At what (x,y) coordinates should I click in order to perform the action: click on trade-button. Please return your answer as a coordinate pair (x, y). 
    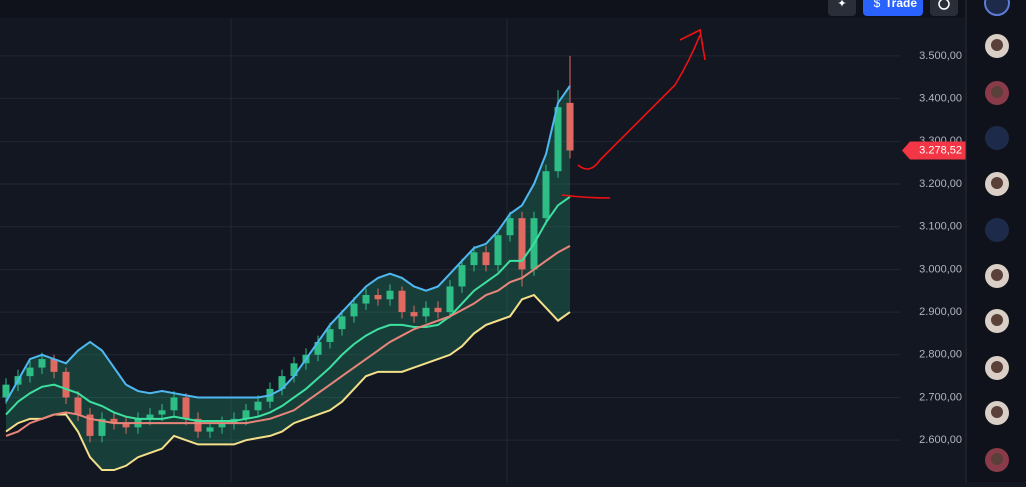
    Looking at the image, I should click on (893, 8).